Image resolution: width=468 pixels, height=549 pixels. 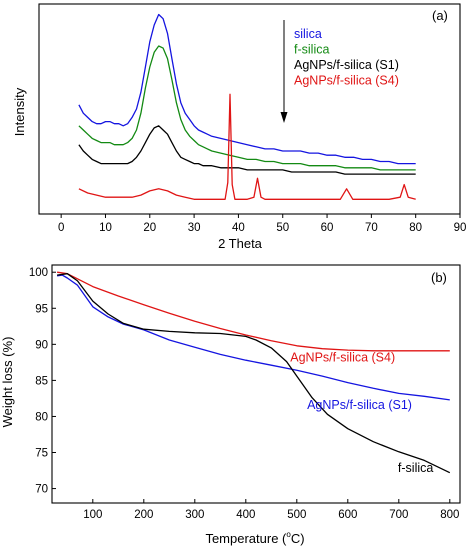 I want to click on xrd-x-tick-label: 80, so click(x=415, y=228).